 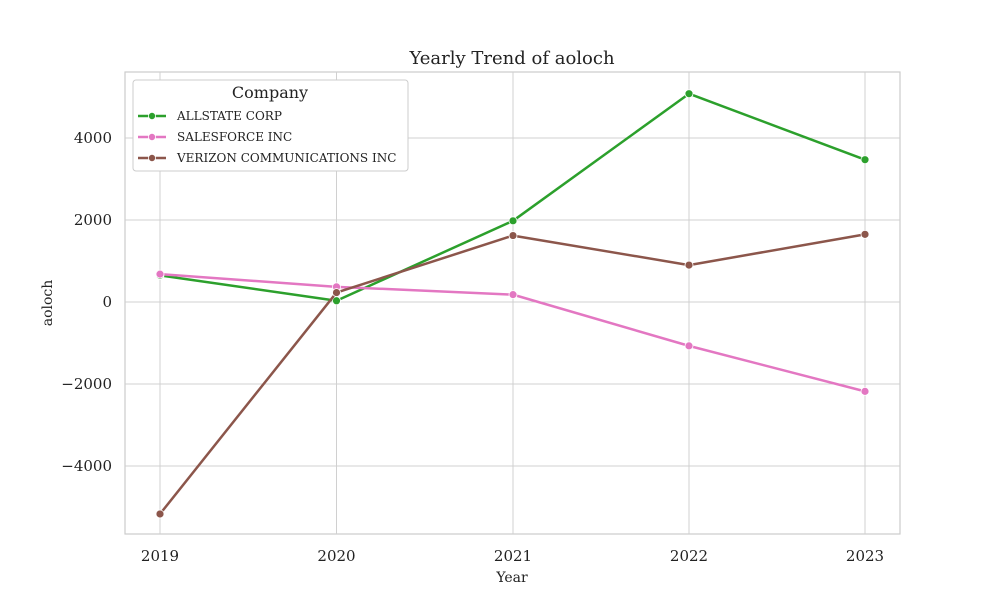 What do you see at coordinates (48, 303) in the screenshot?
I see `y-axis-label: aoloch` at bounding box center [48, 303].